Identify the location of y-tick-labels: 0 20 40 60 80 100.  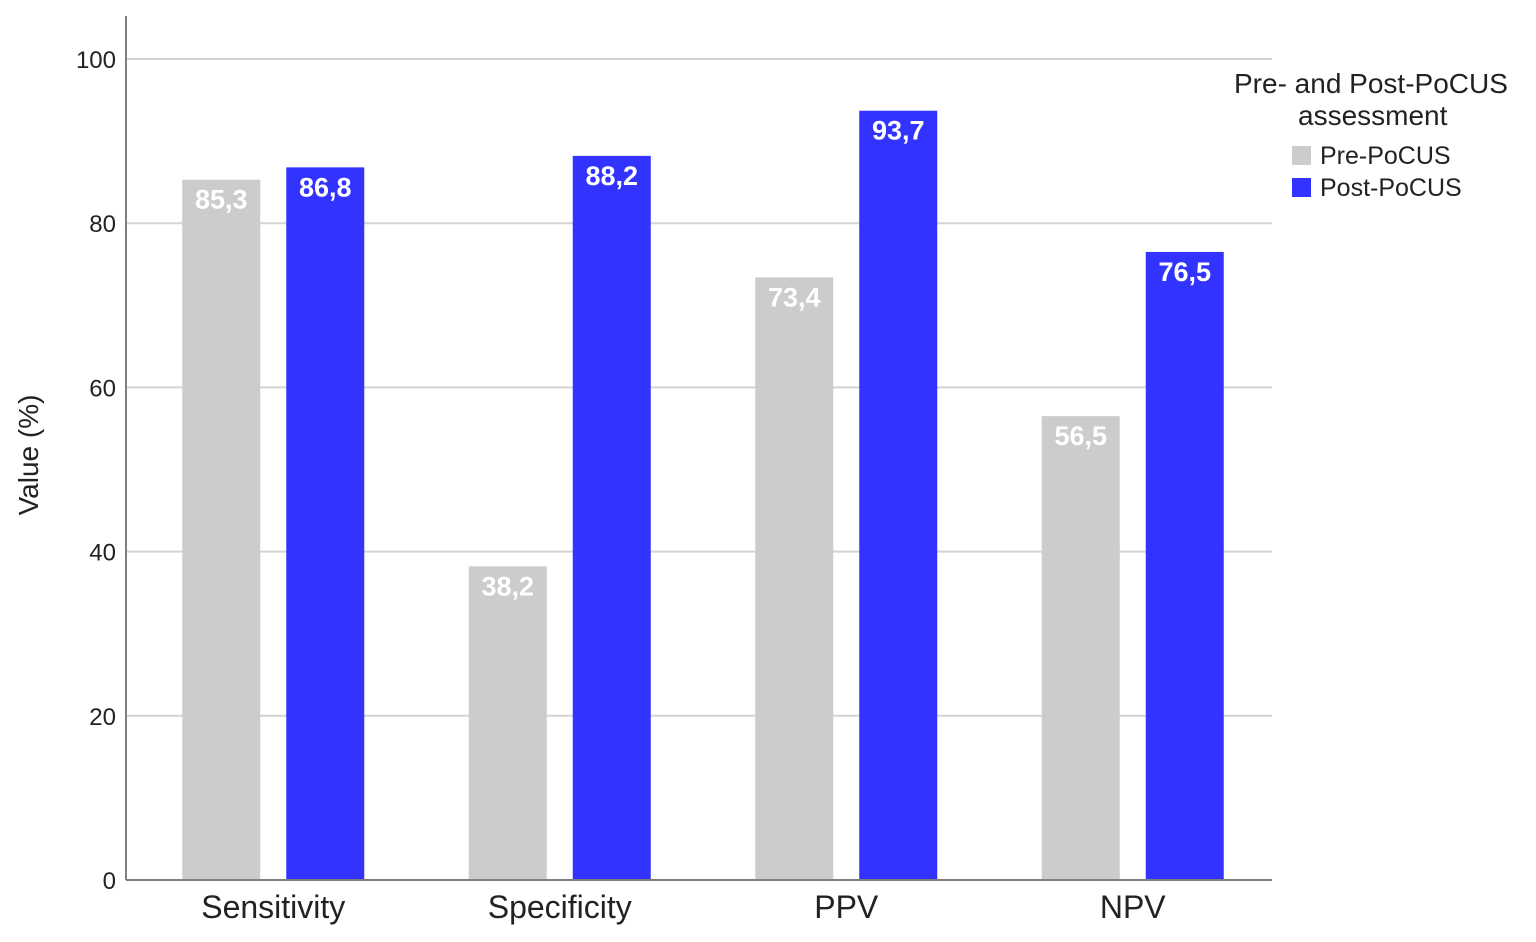
(96, 471).